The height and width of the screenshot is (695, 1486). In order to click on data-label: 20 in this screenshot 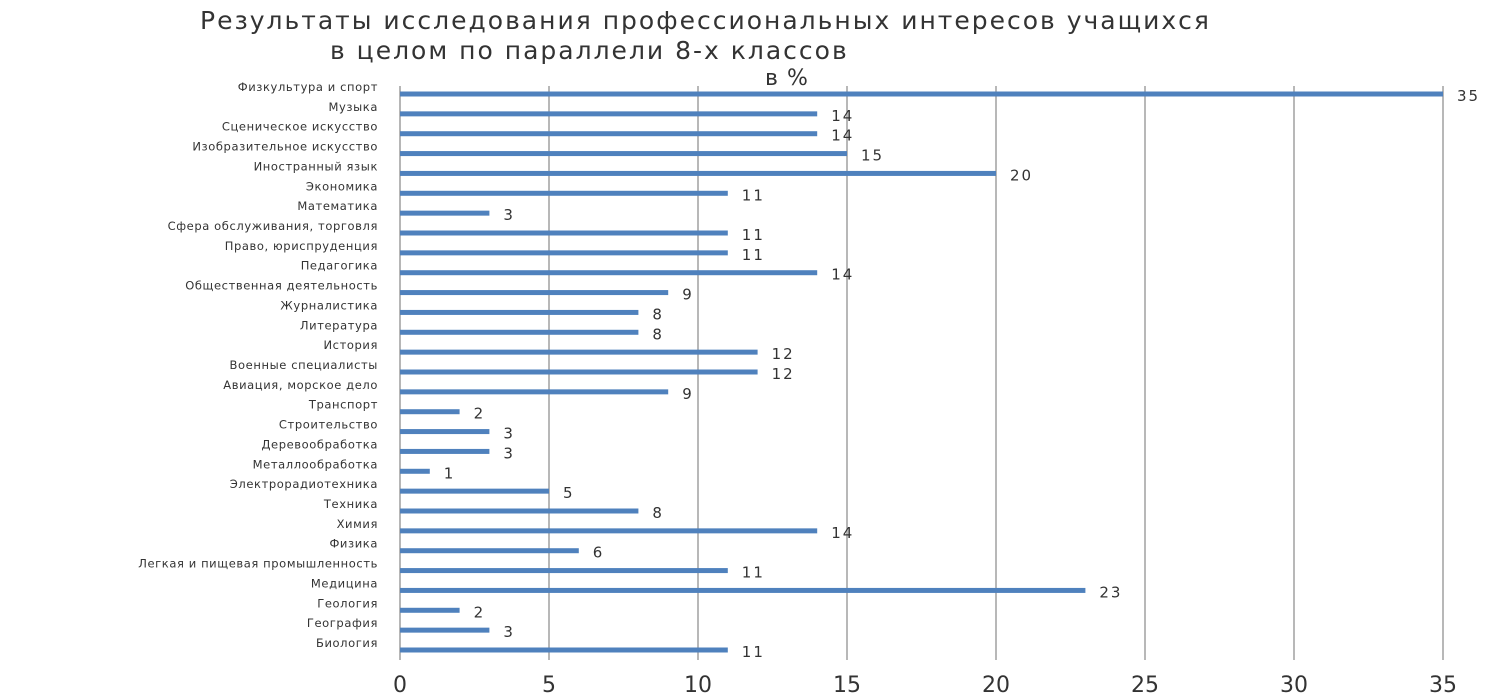, I will do `click(1021, 175)`.